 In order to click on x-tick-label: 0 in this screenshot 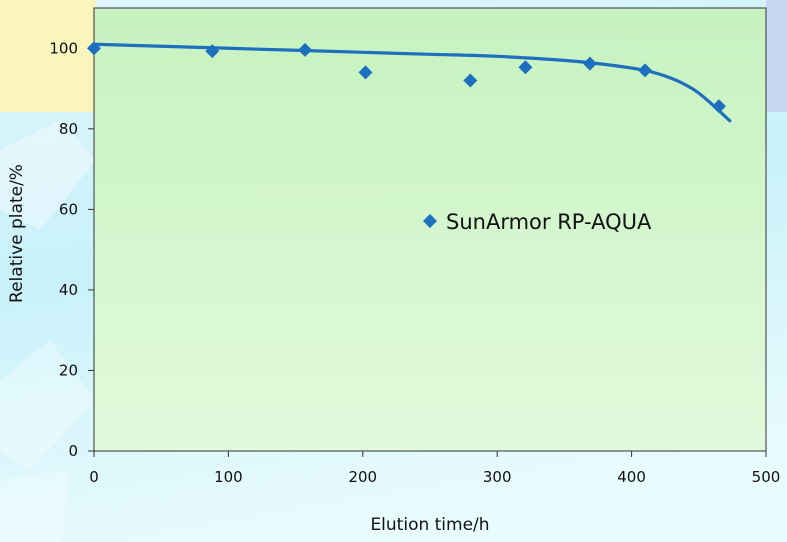, I will do `click(94, 477)`.